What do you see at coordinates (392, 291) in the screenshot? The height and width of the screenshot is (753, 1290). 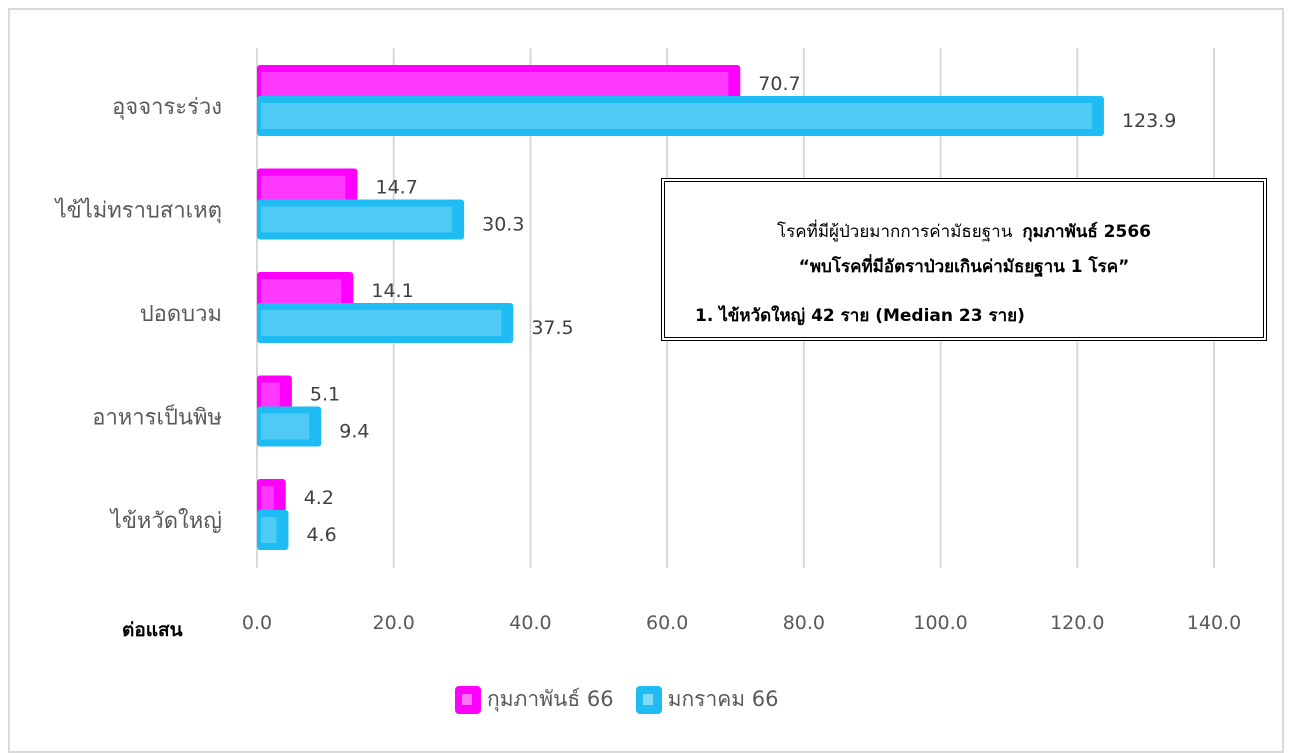 I see `value-label: 14.1` at bounding box center [392, 291].